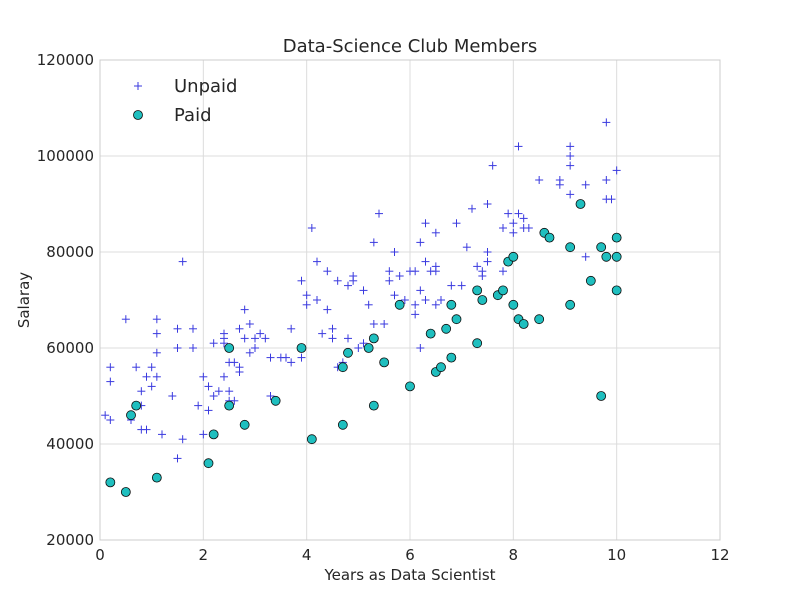 This screenshot has width=800, height=600. Describe the element at coordinates (719, 555) in the screenshot. I see `x-tick-label: 12` at that location.